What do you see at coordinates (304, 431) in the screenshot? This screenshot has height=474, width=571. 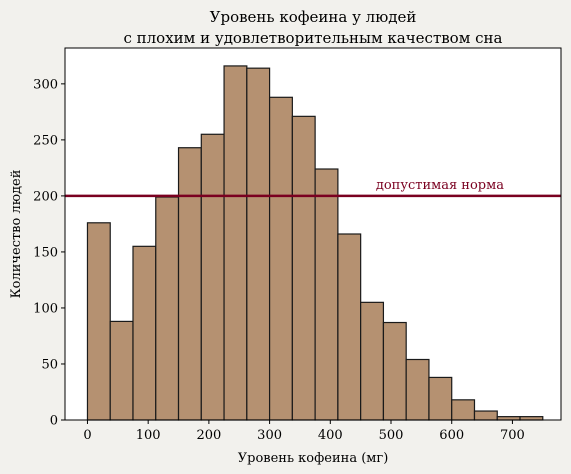 I see `x-axis-ticks: 0 100 200 300 400 500 600 700` at bounding box center [304, 431].